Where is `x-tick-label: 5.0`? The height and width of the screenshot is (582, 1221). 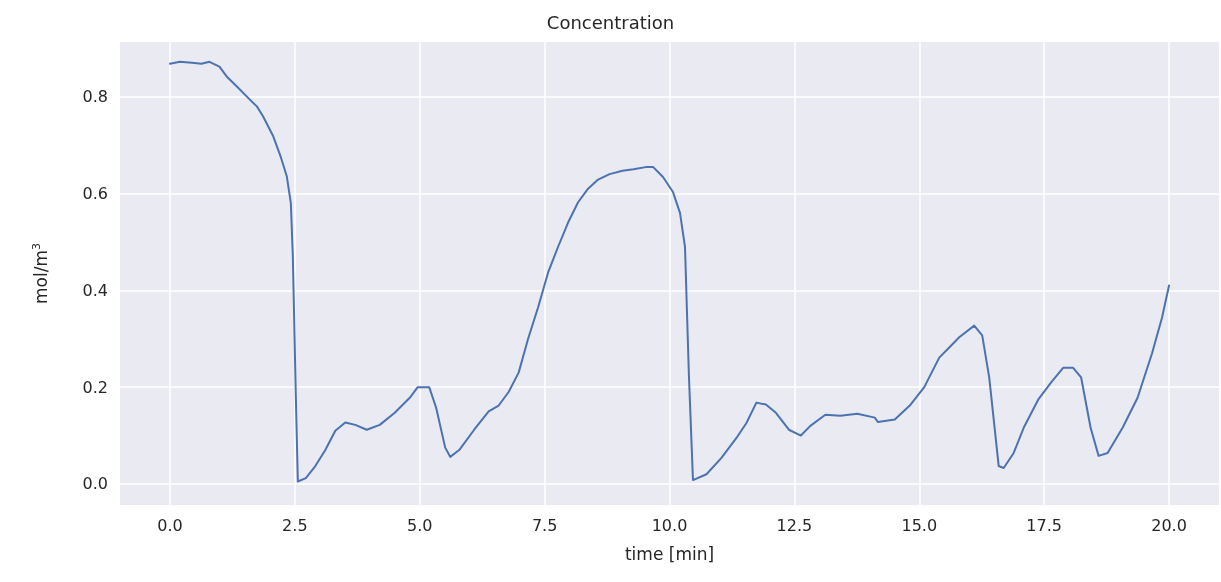 x-tick-label: 5.0 is located at coordinates (420, 525).